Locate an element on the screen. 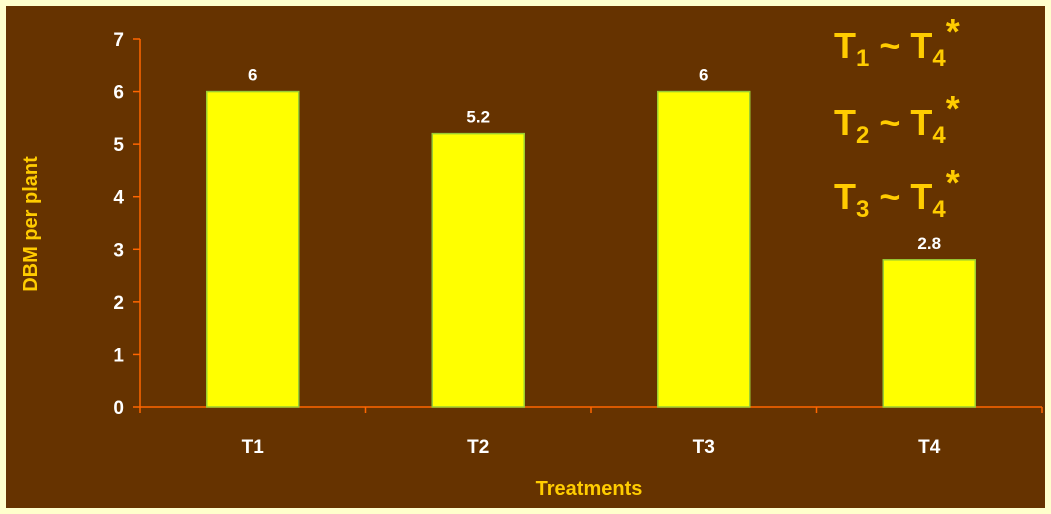 This screenshot has height=514, width=1051. x-tick-label-t1: T1 is located at coordinates (253, 447).